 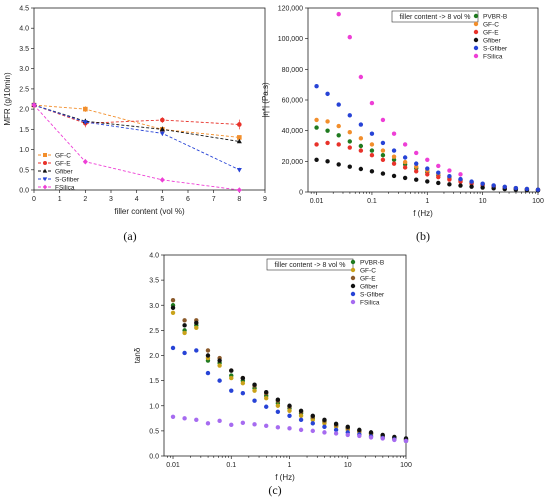 I want to click on x-tick-label: 9, so click(x=265, y=199).